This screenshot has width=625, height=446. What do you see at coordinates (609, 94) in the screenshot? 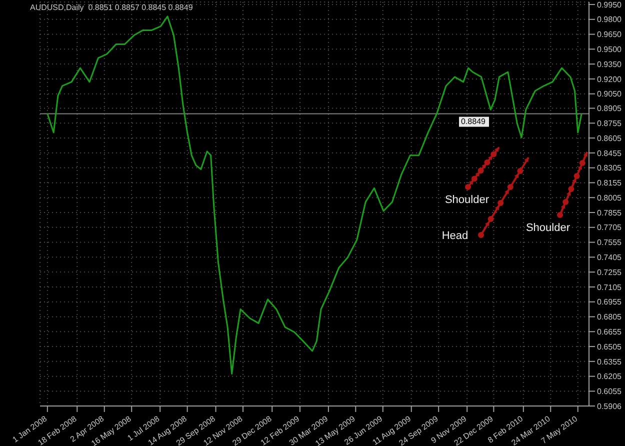
I see `y-tick-label: 0.9050` at bounding box center [609, 94].